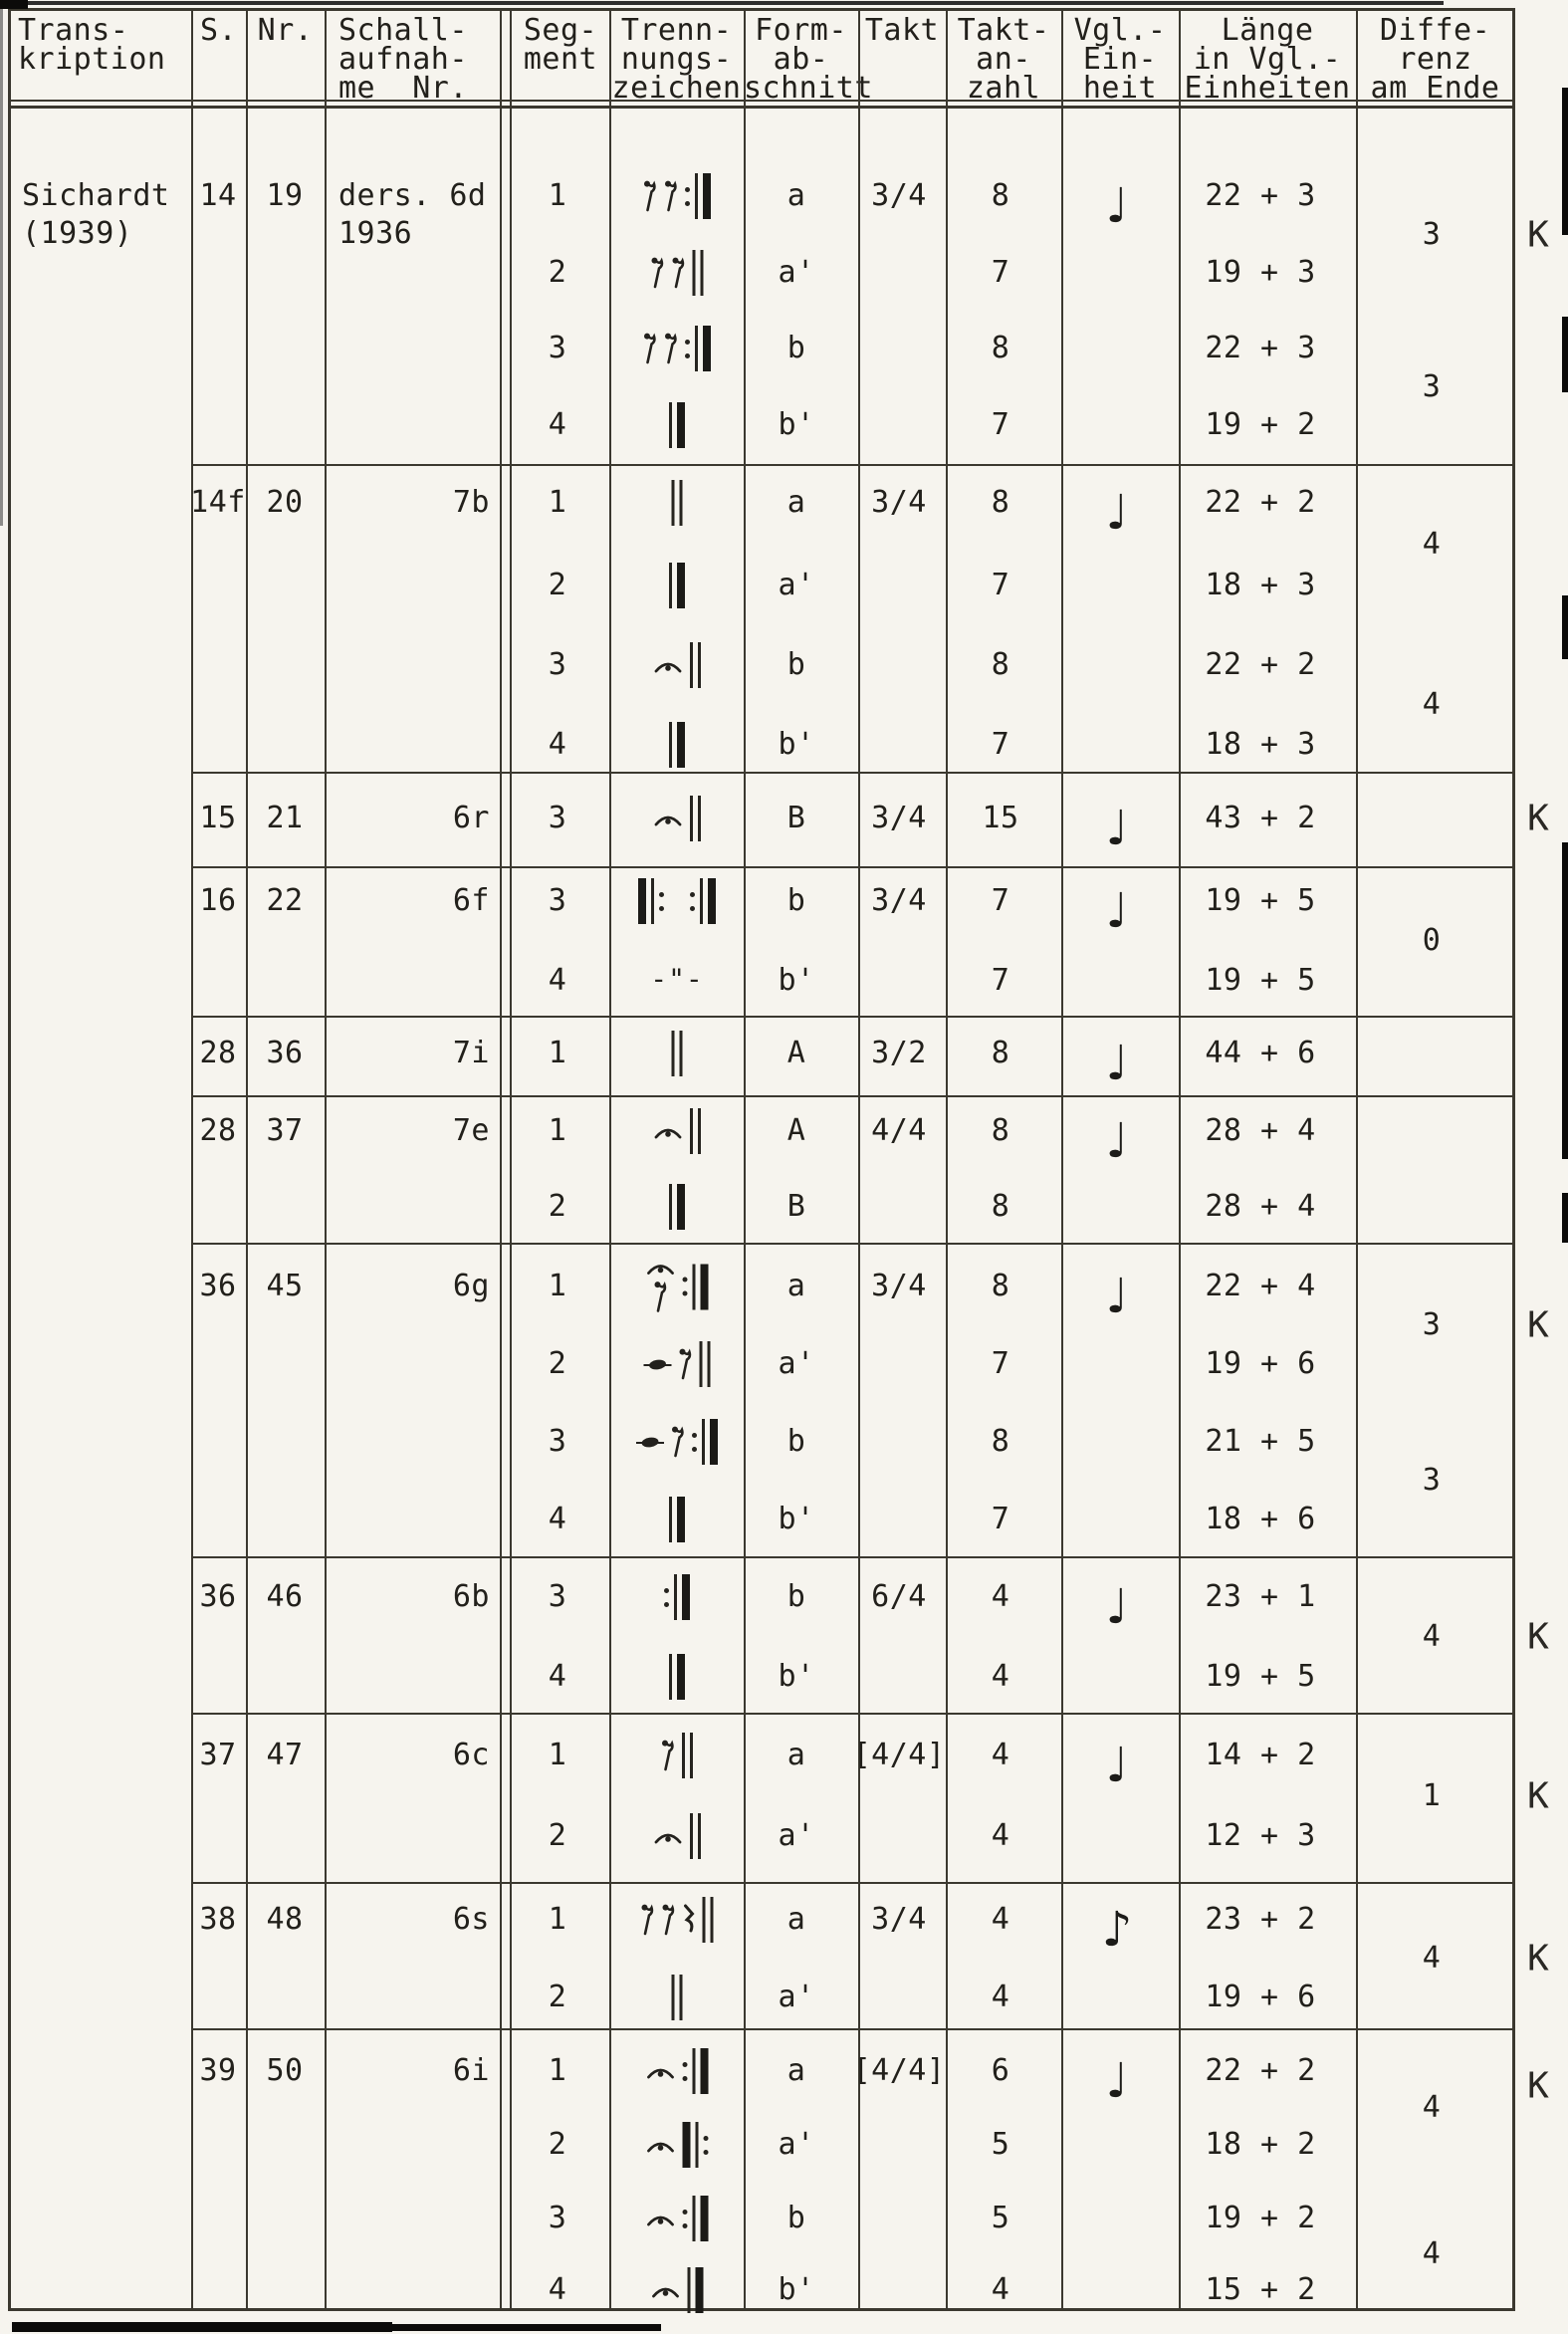  What do you see at coordinates (677, 979) in the screenshot?
I see `ditto-mark: -"-` at bounding box center [677, 979].